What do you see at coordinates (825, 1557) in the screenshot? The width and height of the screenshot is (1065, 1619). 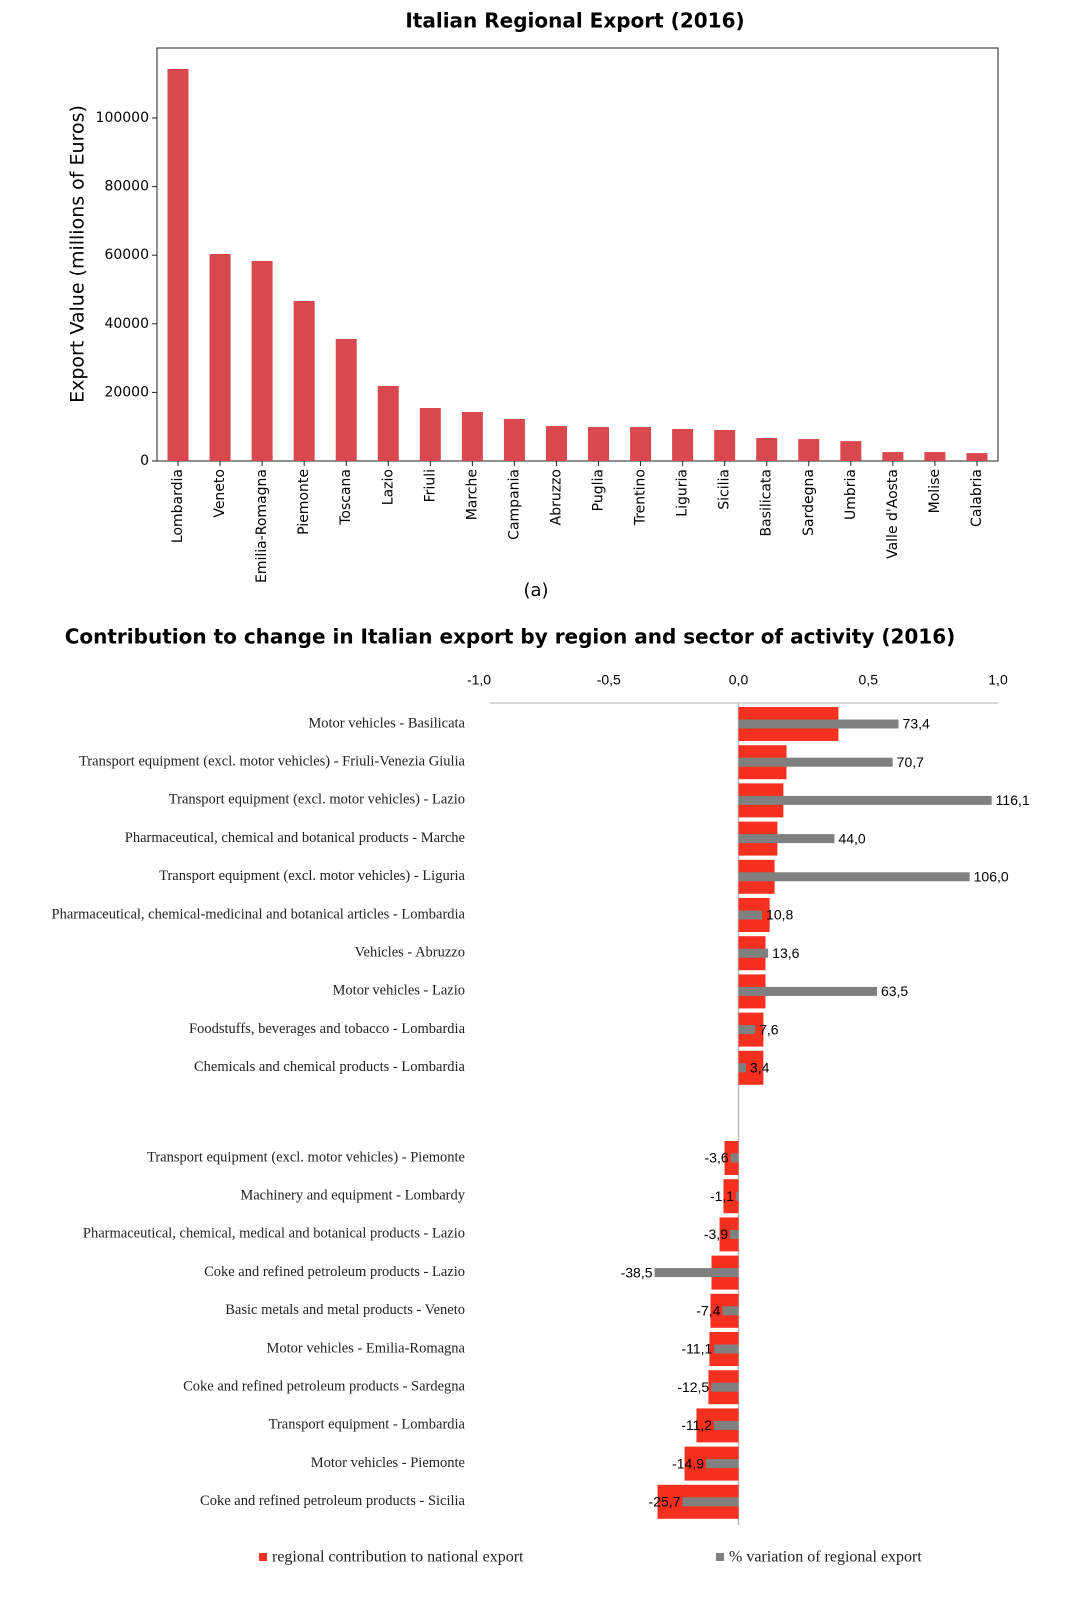 I see `legend-label: % variation of regional export` at bounding box center [825, 1557].